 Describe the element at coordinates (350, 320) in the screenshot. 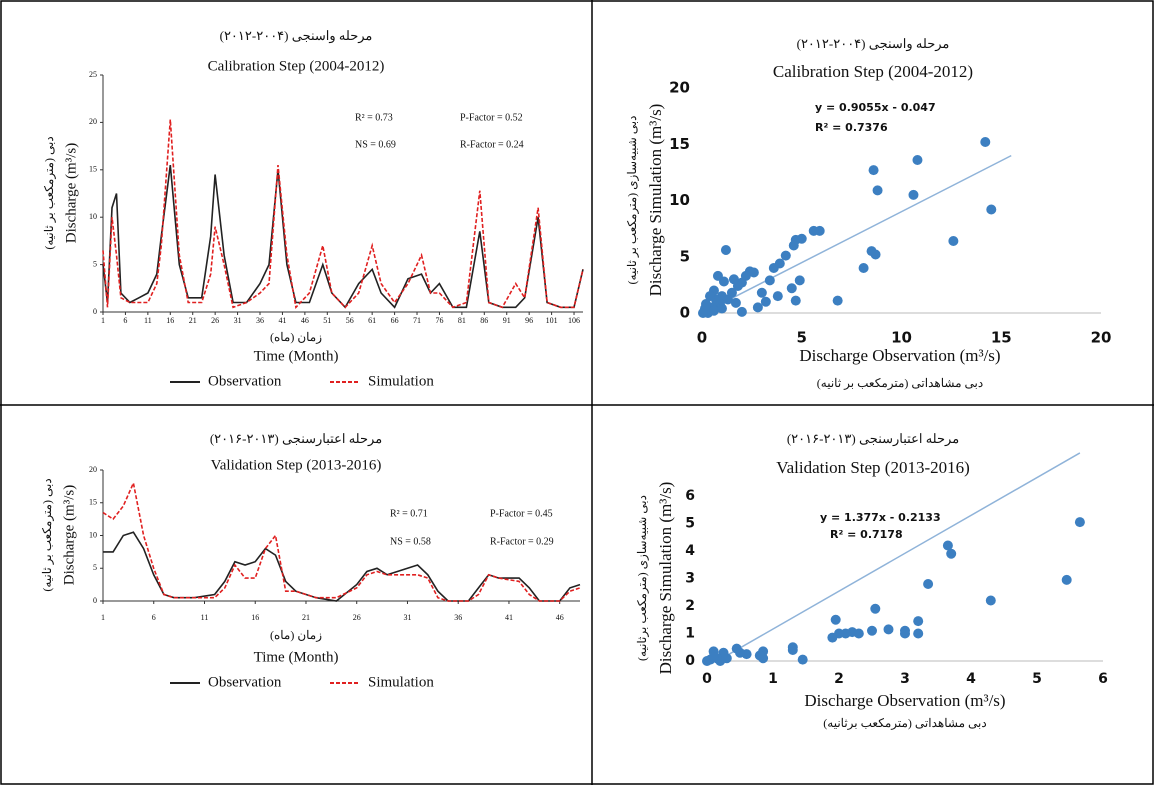

I see `x-tick-label: 56` at that location.